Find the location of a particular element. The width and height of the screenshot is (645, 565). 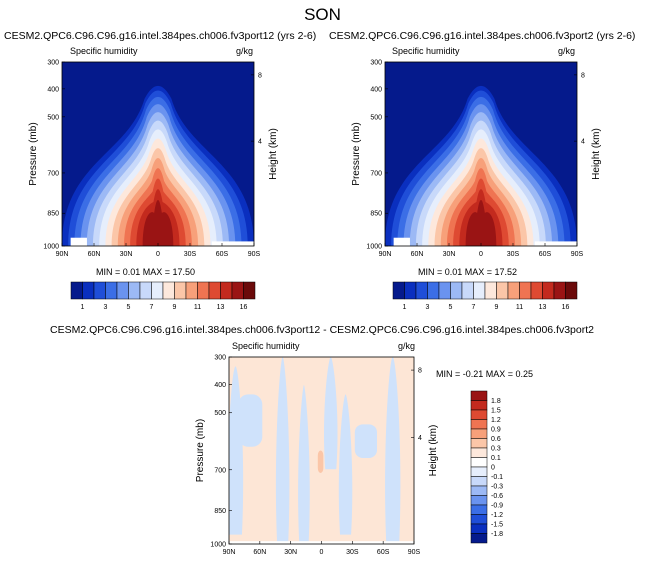

colorbar1-label: 16 is located at coordinates (244, 307).